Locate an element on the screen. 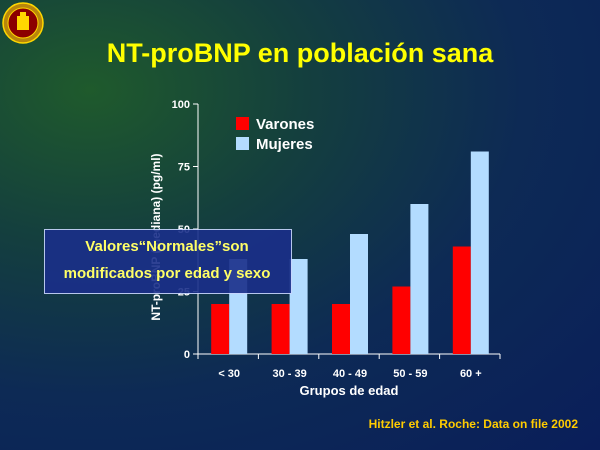 Image resolution: width=600 pixels, height=450 pixels. y-tick-label: 100 is located at coordinates (181, 105).